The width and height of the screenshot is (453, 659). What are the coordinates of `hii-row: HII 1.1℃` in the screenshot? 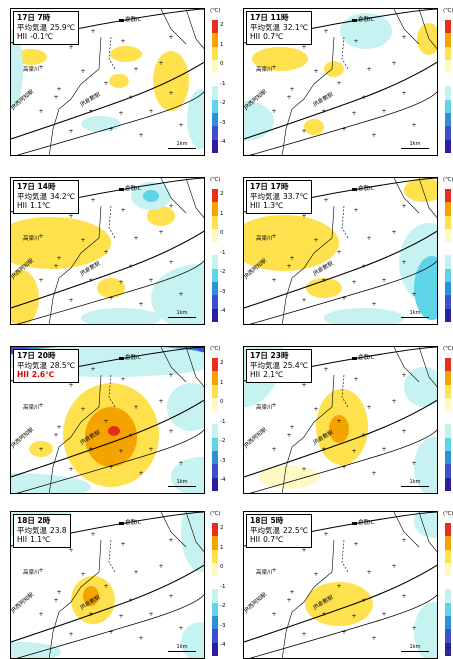 It's located at (42, 540).